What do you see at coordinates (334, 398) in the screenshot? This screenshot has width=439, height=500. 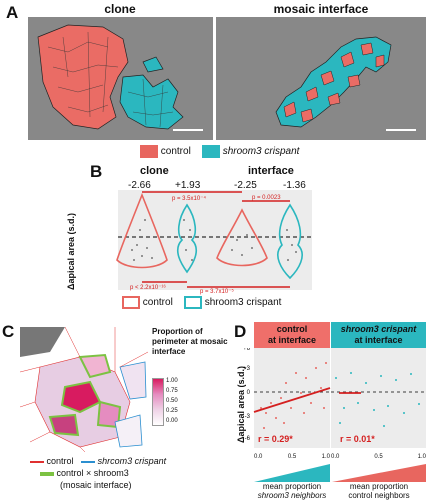 I see `panel-d-plot: +6 +3 0 -3 -6 r = 0.29* r = 0.01*` at bounding box center [334, 398].